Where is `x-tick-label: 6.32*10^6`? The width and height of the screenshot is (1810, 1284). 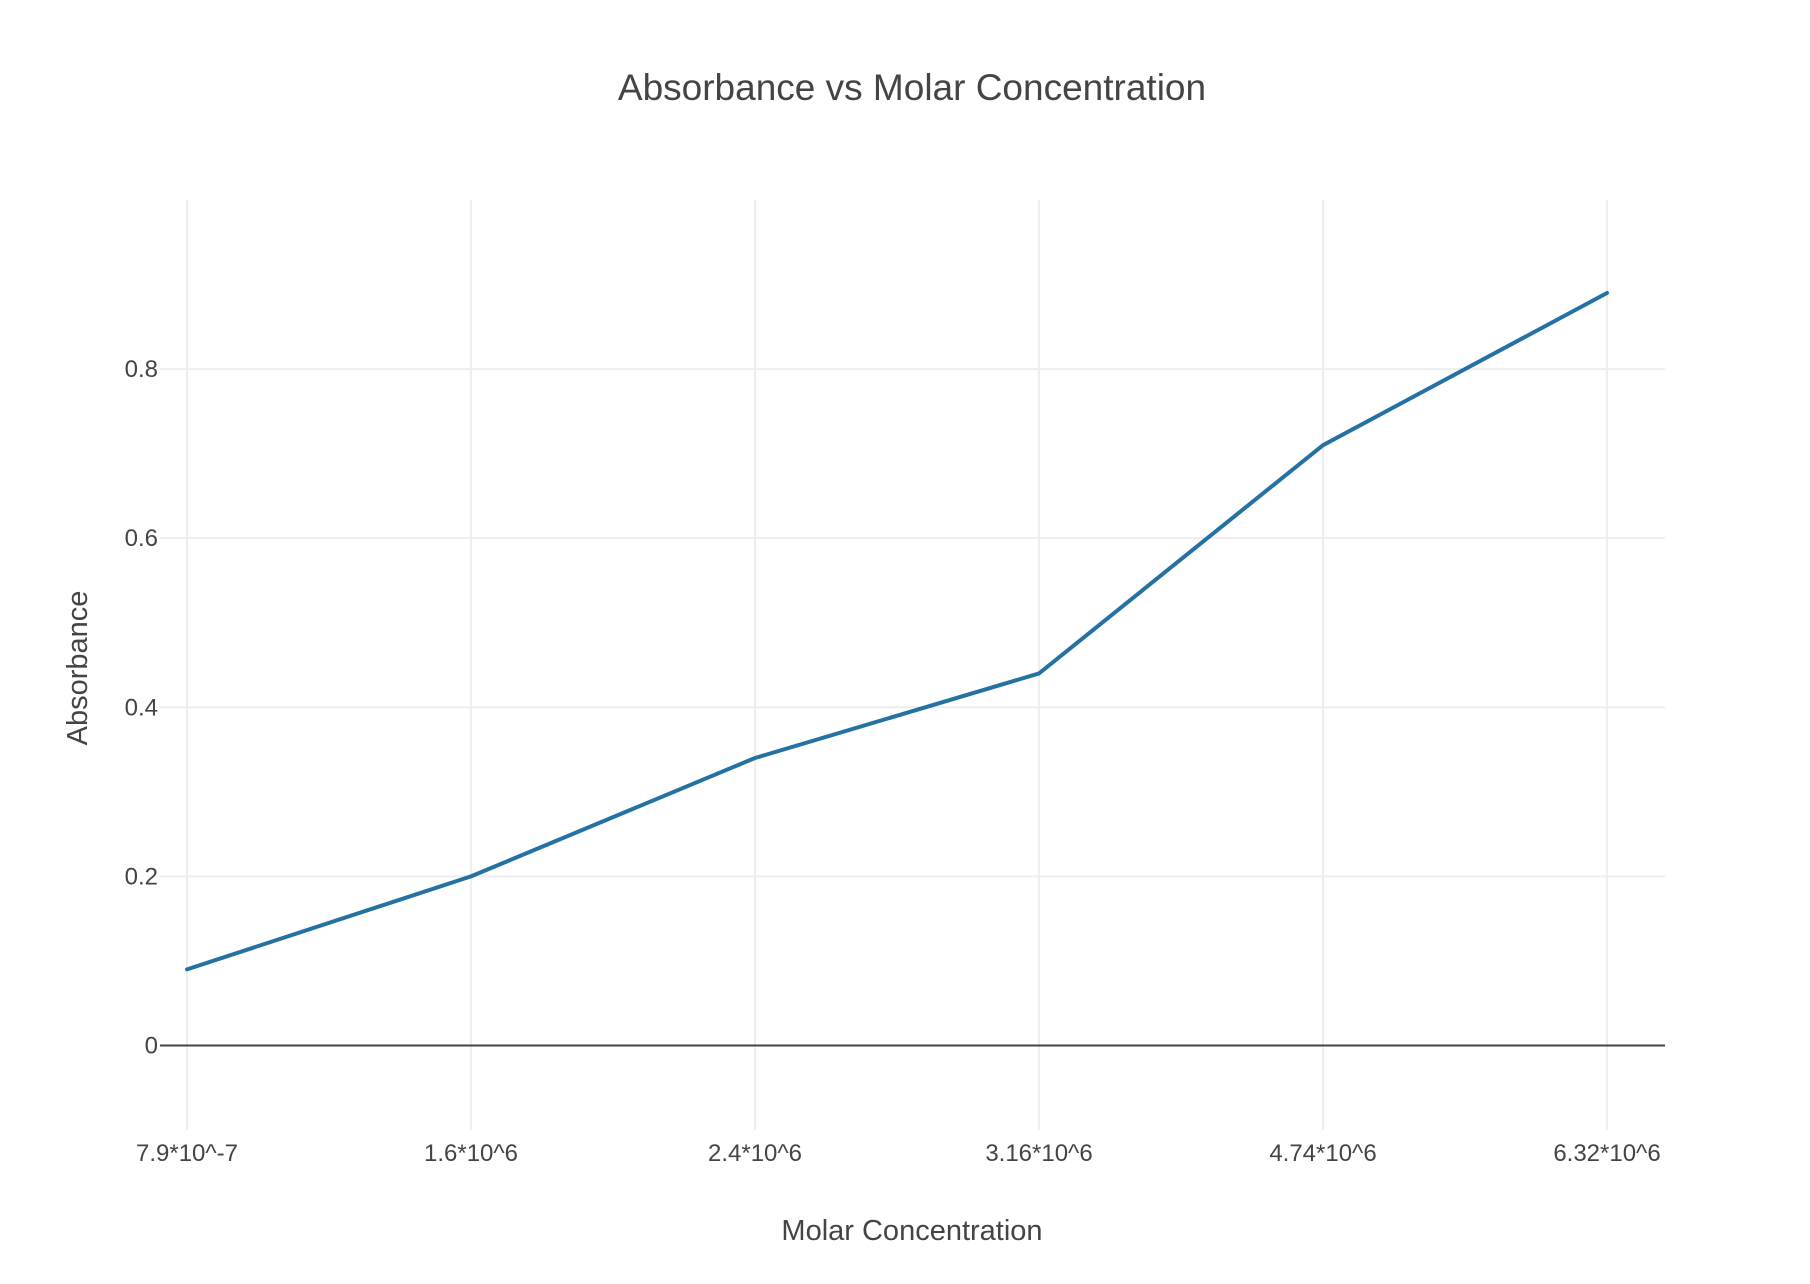
x-tick-label: 6.32*10^6 is located at coordinates (1606, 1153).